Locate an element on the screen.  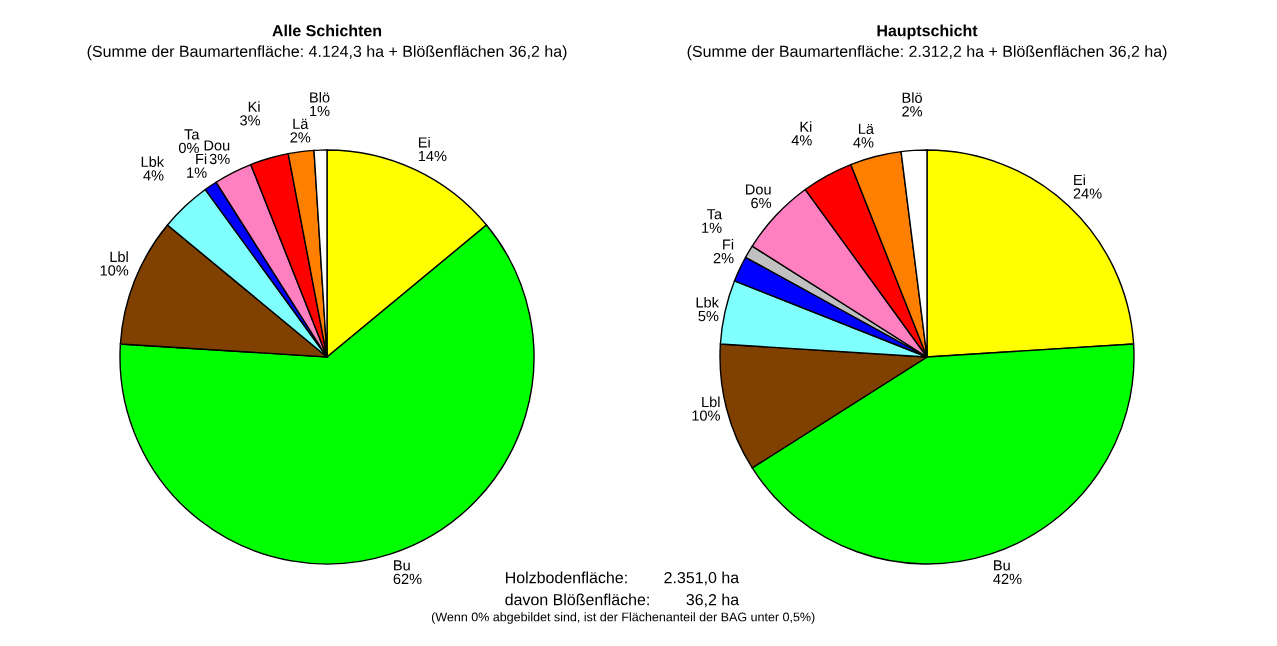
slice-label: Ta is located at coordinates (715, 214).